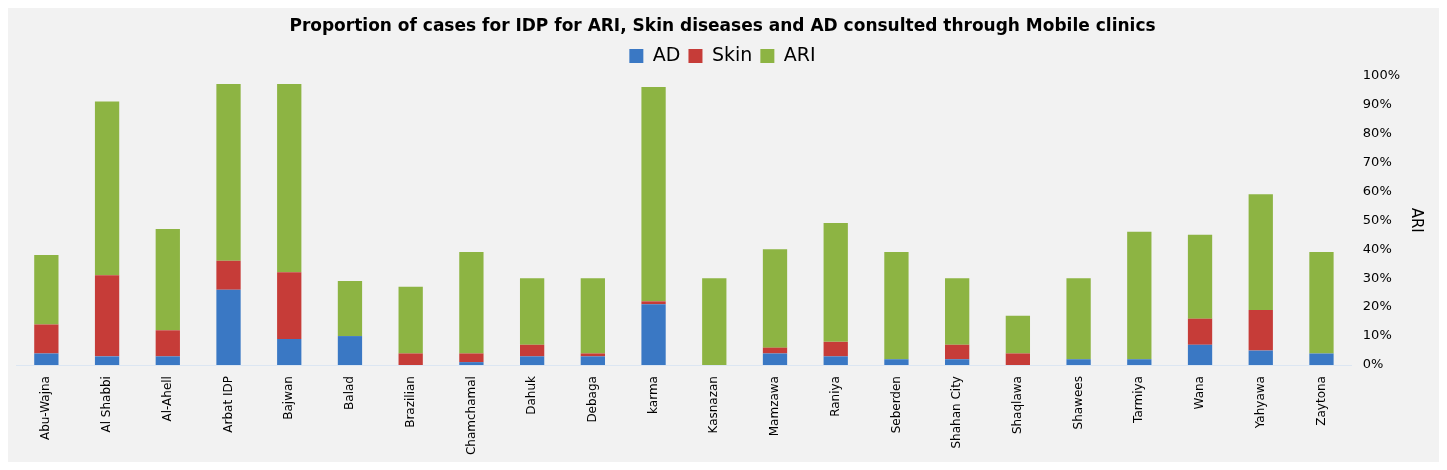 This screenshot has height=470, width=1447. Describe the element at coordinates (1077, 403) in the screenshot. I see `x-tick-label: Shawees` at that location.